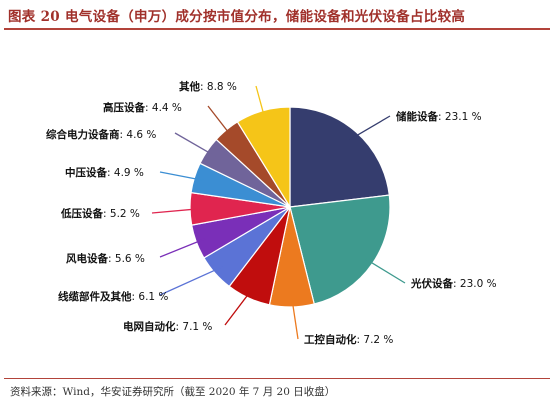  What do you see at coordinates (87, 258) in the screenshot?
I see `slice-label-name-6: 风电设备` at bounding box center [87, 258].